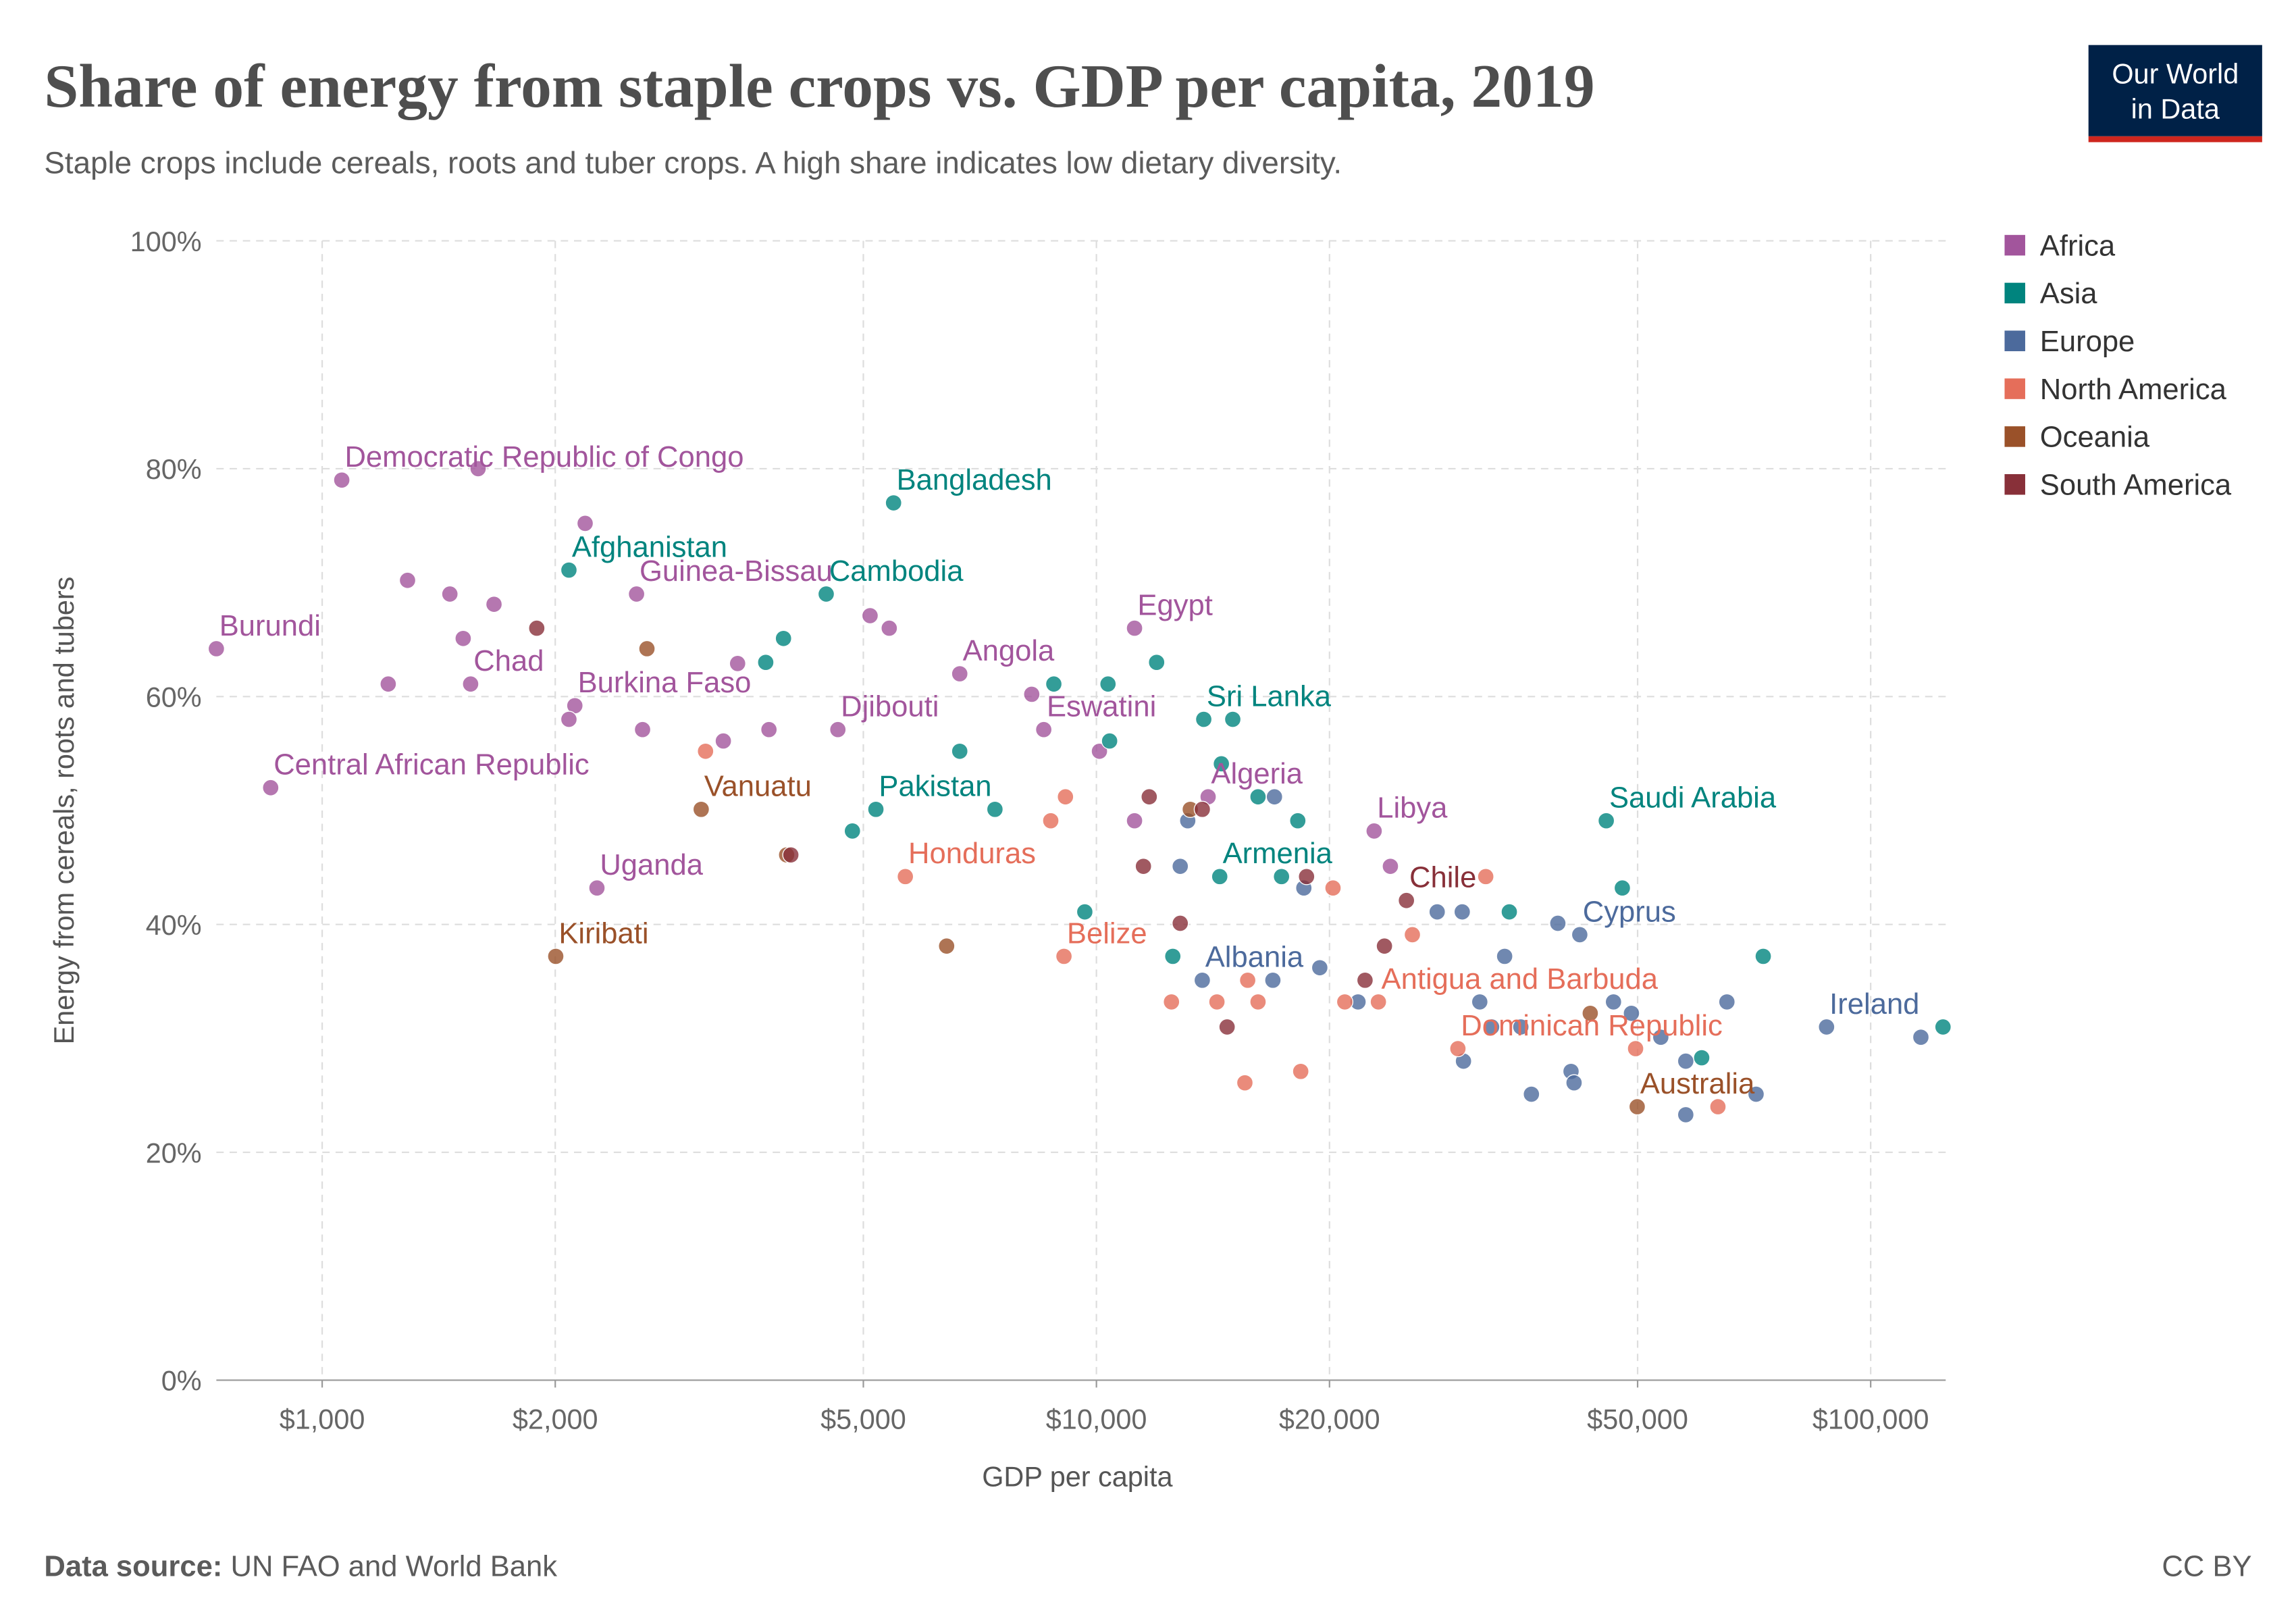 The image size is (2296, 1621). What do you see at coordinates (174, 925) in the screenshot?
I see `y-tick-label: 40%` at bounding box center [174, 925].